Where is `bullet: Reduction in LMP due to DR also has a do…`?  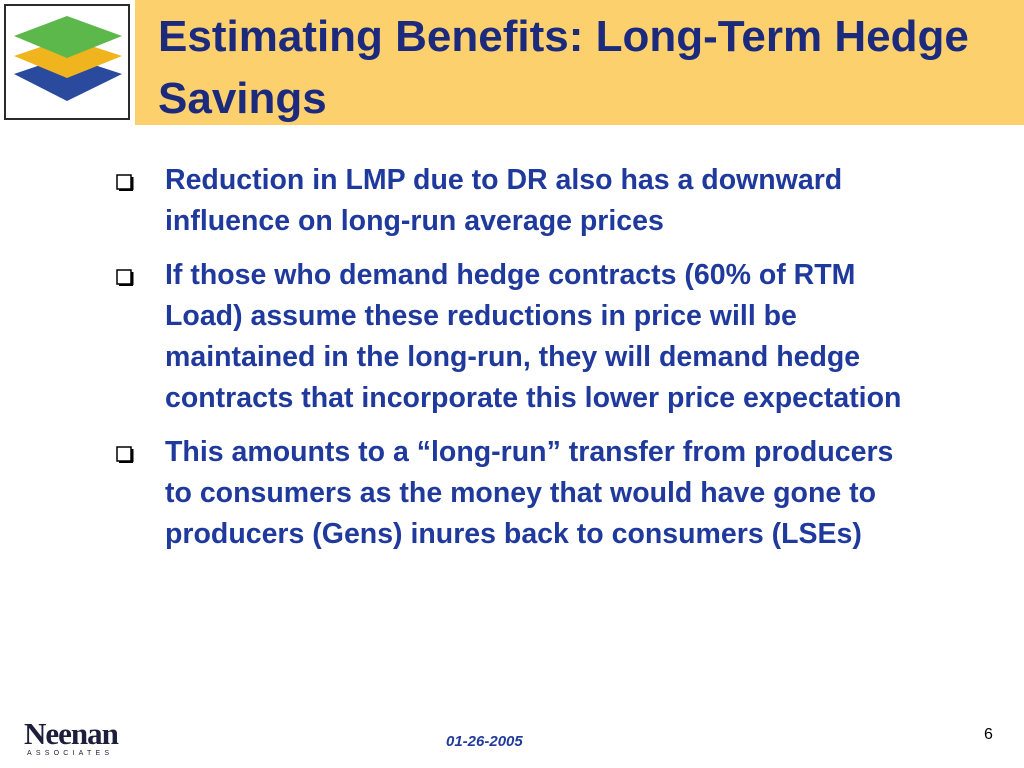
bullet: Reduction in LMP due to DR also has a do… is located at coordinates (516, 201).